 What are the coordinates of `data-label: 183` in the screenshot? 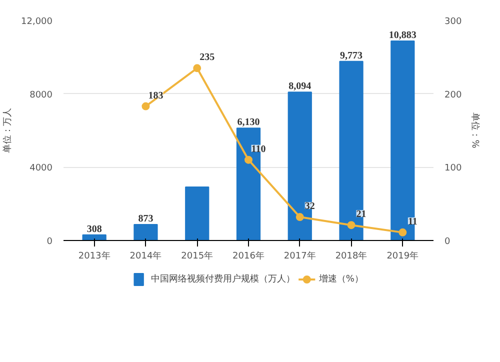 It's located at (156, 96).